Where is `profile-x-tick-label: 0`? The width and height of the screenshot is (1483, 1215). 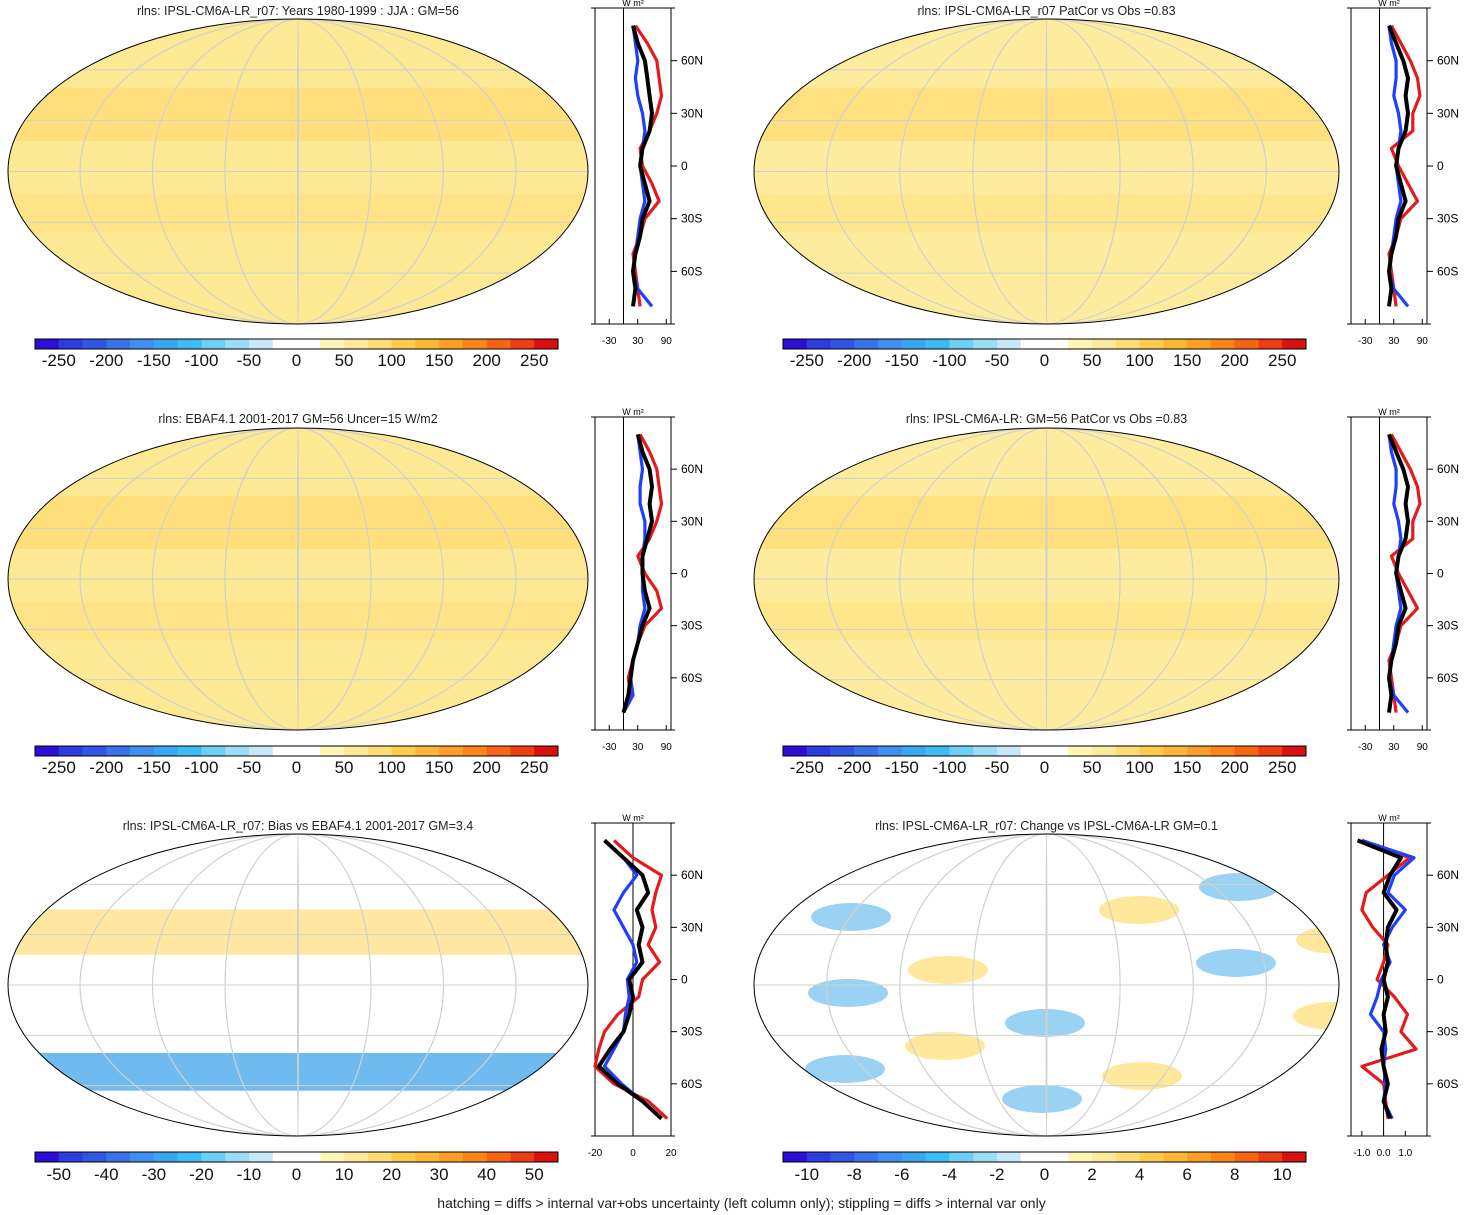
profile-x-tick-label: 0 is located at coordinates (633, 1153).